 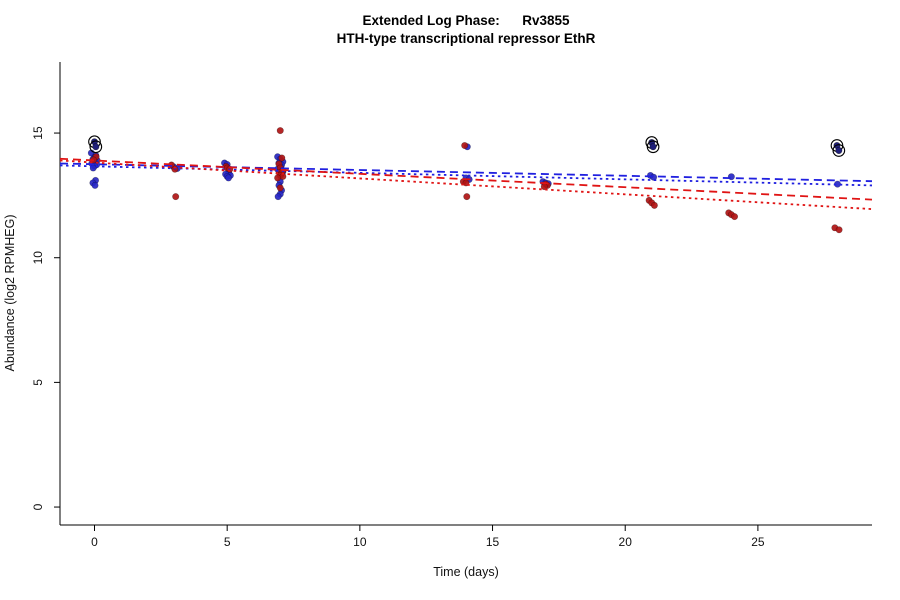 I want to click on flagged-outlier-points, so click(x=467, y=146).